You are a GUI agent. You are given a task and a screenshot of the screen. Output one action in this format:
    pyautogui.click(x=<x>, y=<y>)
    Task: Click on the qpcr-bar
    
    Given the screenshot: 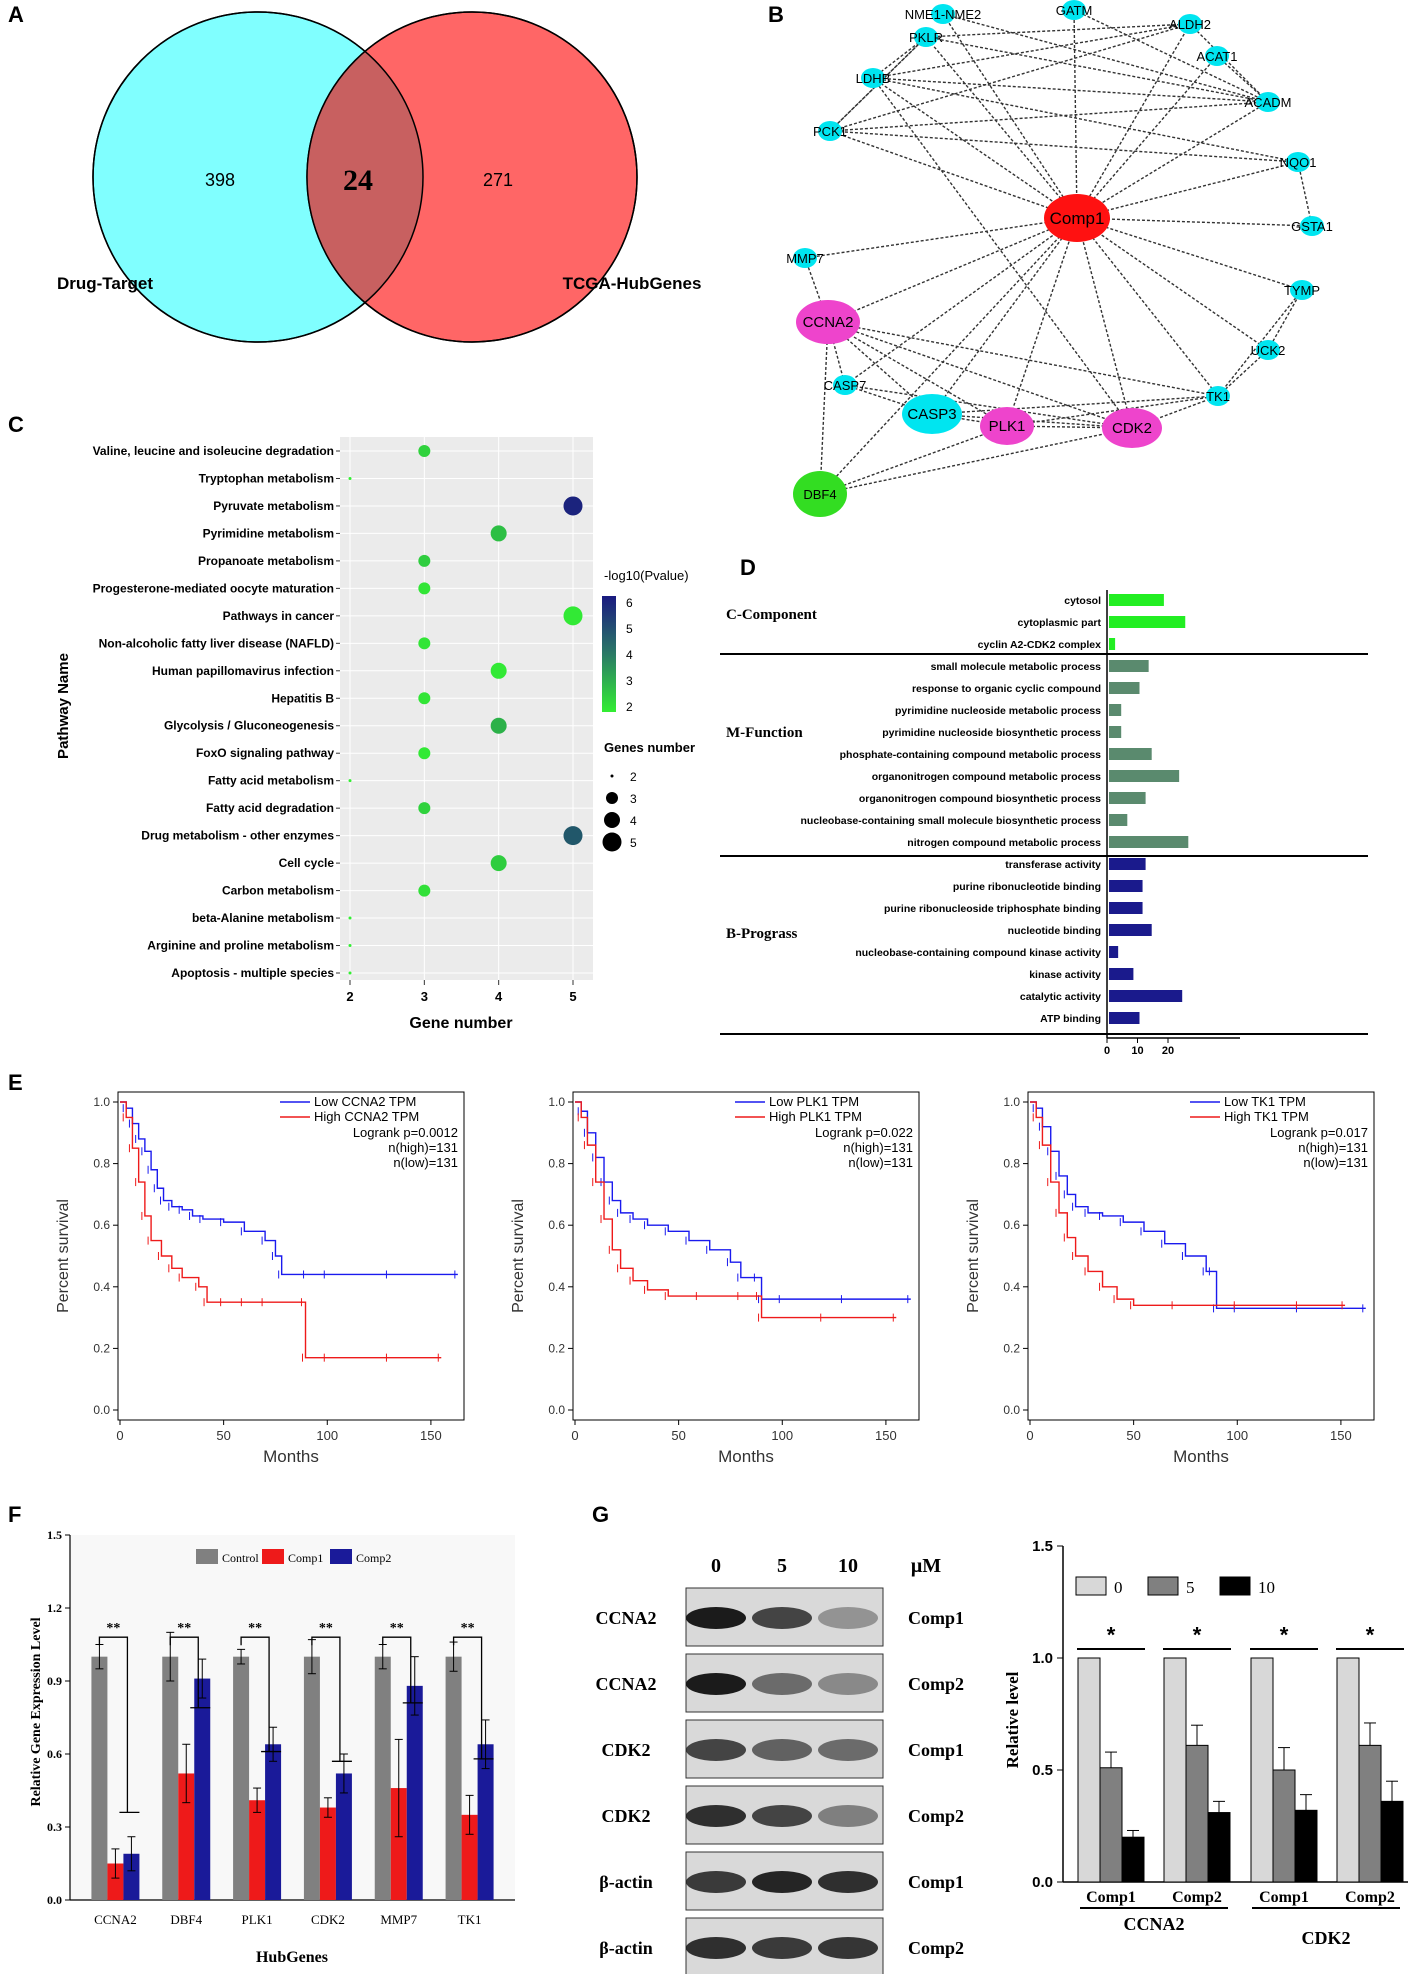 What is the action you would take?
    pyautogui.click(x=170, y=1778)
    